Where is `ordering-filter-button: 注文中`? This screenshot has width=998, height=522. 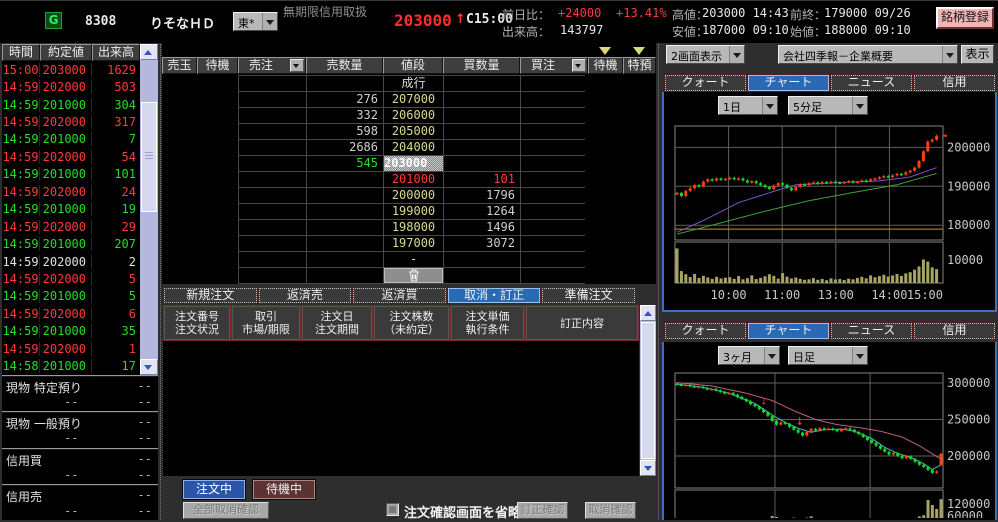 ordering-filter-button: 注文中 is located at coordinates (214, 489).